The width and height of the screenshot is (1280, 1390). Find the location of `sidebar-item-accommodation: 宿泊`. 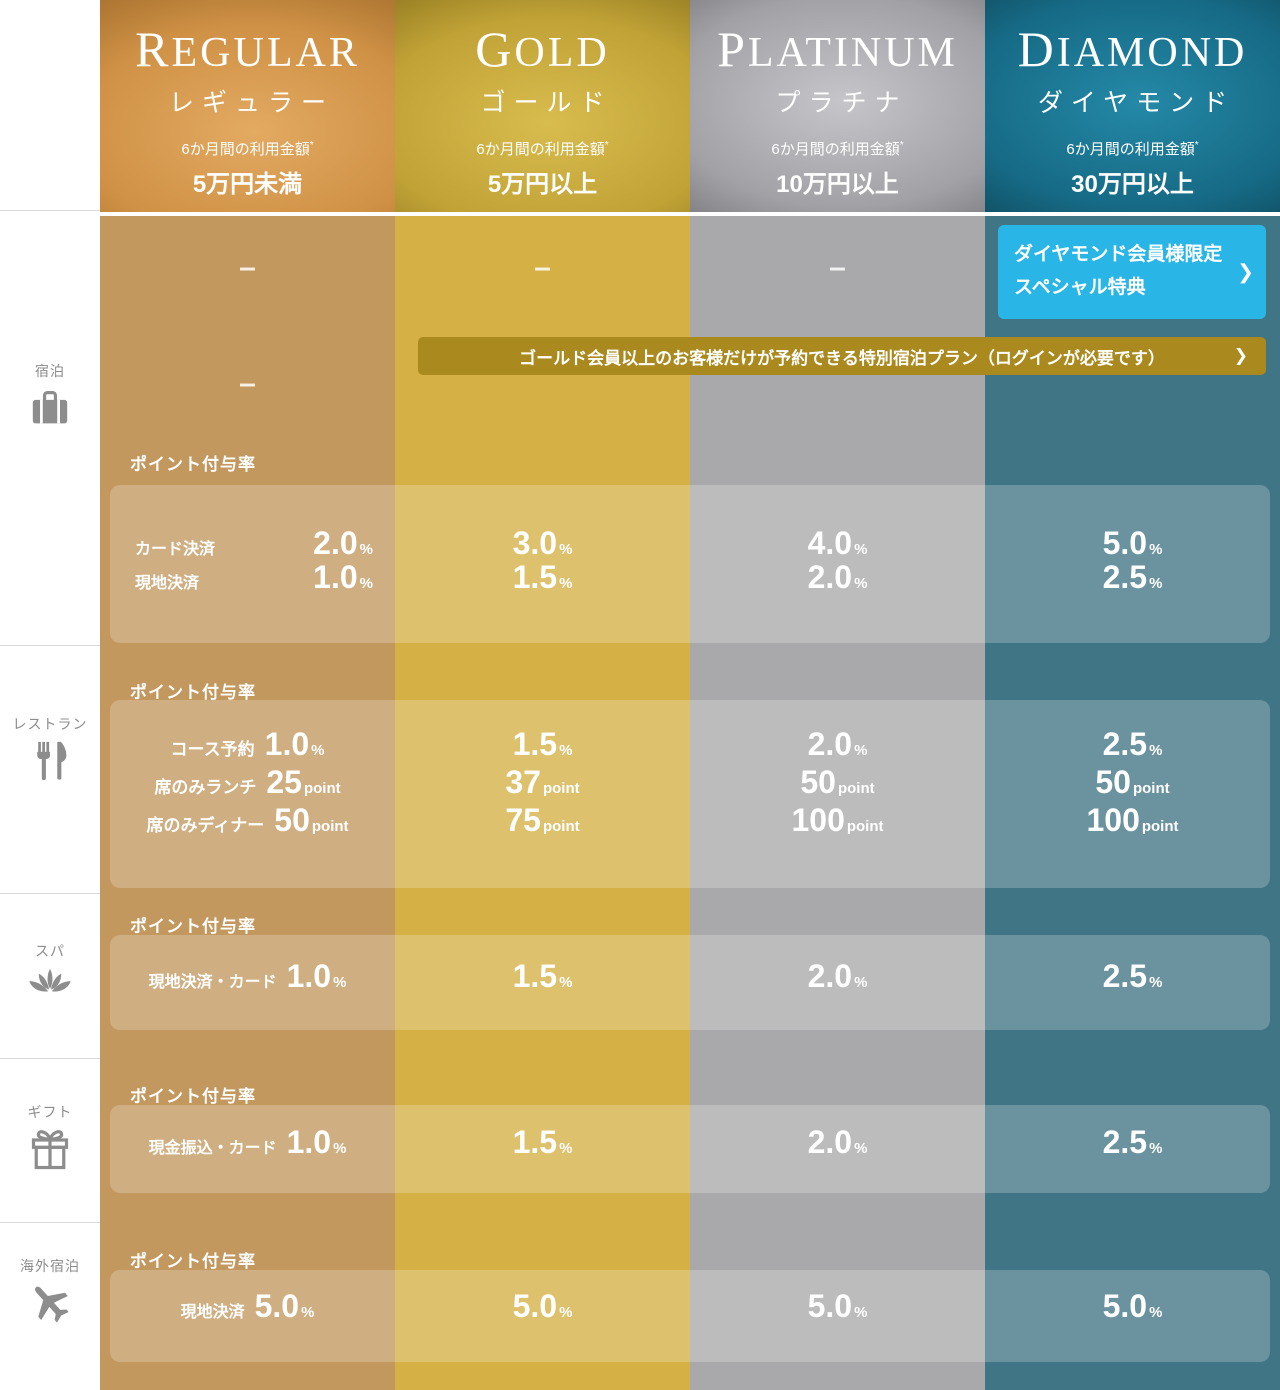

sidebar-item-accommodation: 宿泊 is located at coordinates (50, 427).